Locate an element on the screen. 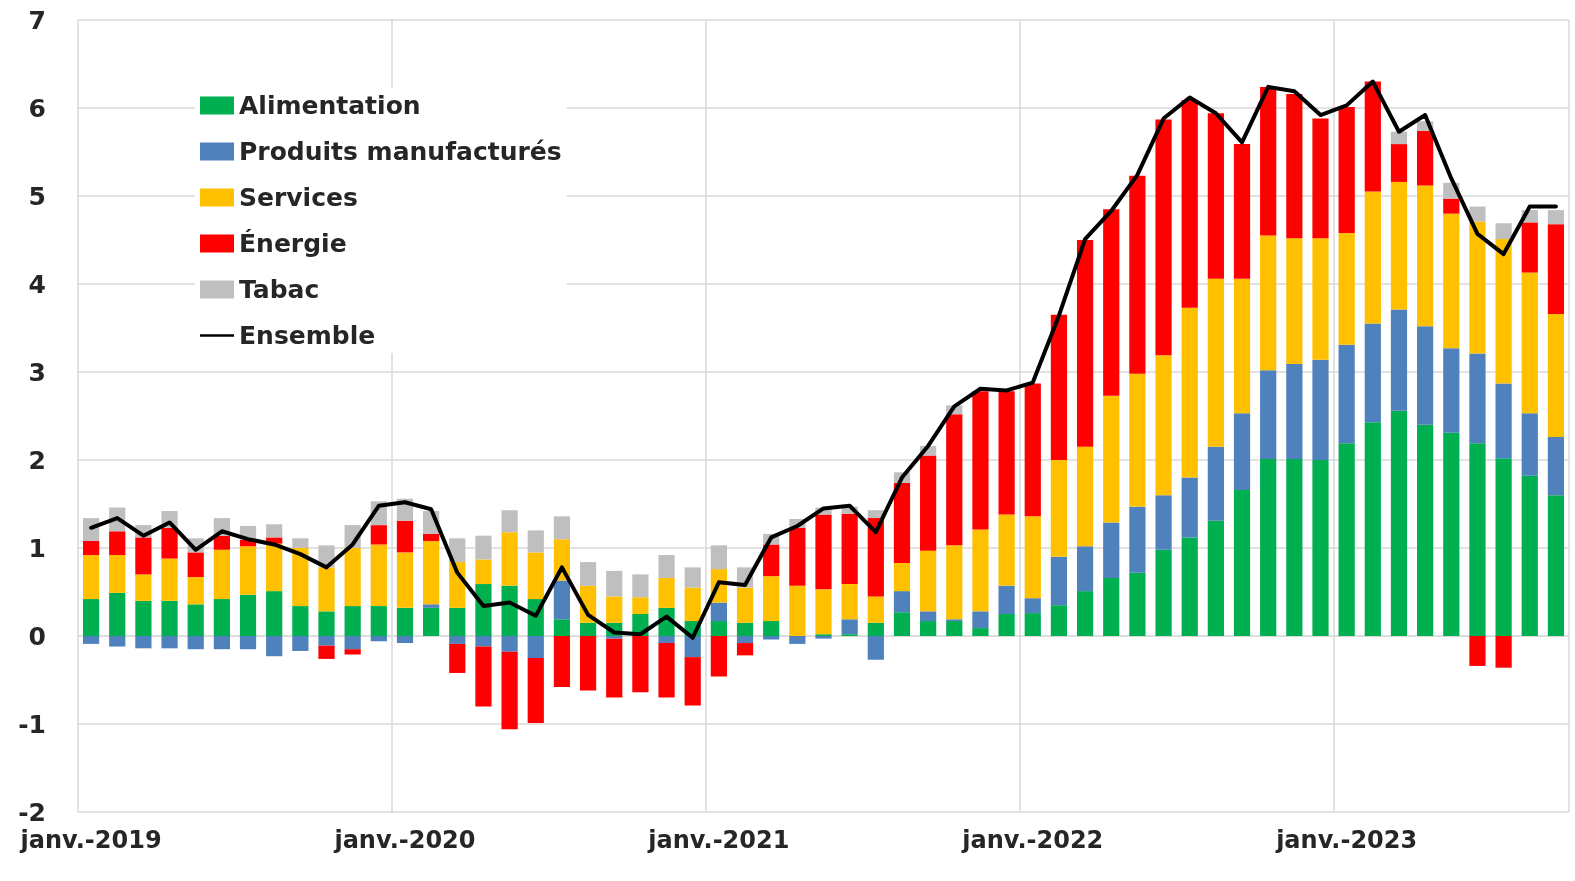  x-tick-label: janv.-2023 is located at coordinates (1346, 840).